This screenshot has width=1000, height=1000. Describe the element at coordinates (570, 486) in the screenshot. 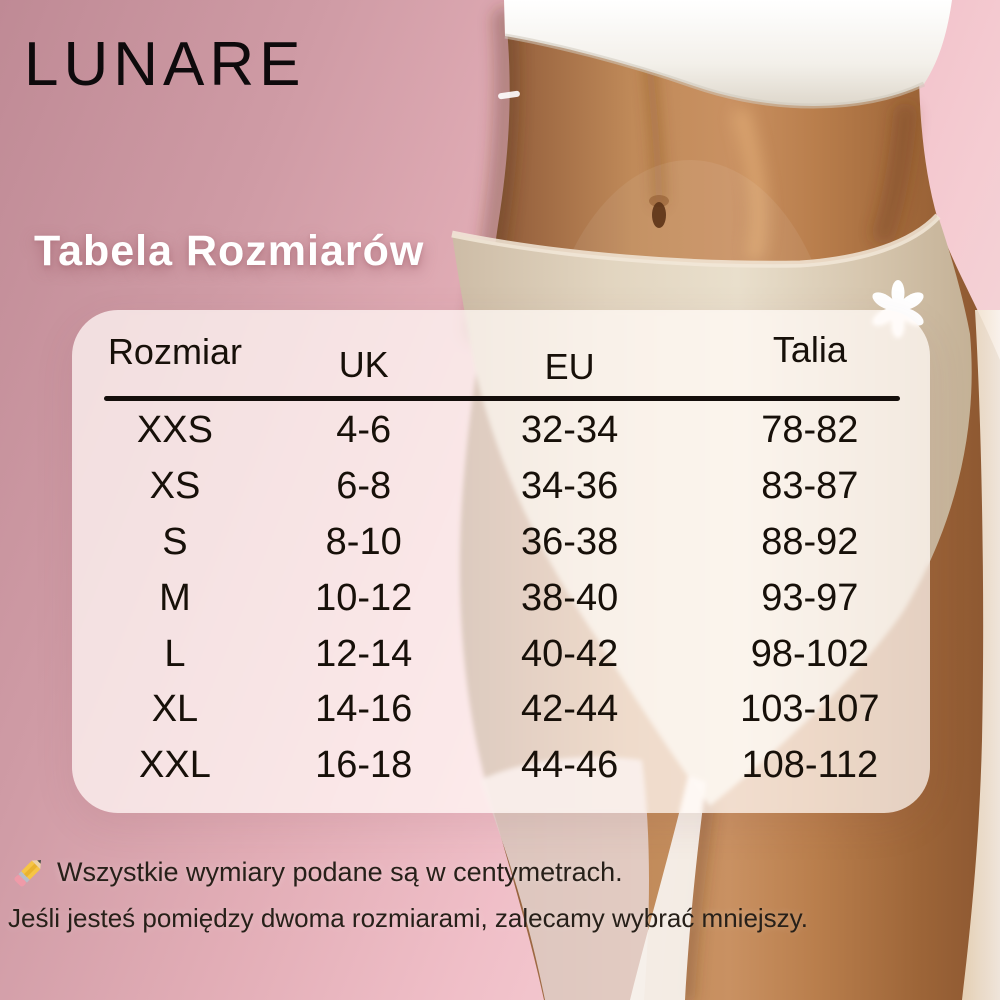

I see `cell-eu: 34-36` at that location.